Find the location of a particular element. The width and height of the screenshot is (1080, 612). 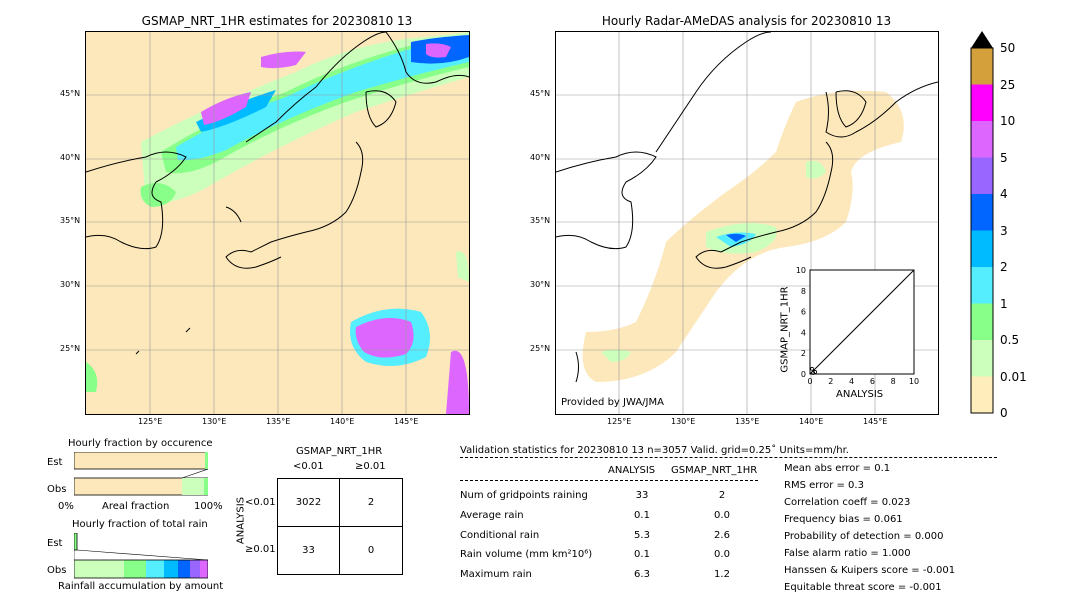

inset-point is located at coordinates (812, 368).